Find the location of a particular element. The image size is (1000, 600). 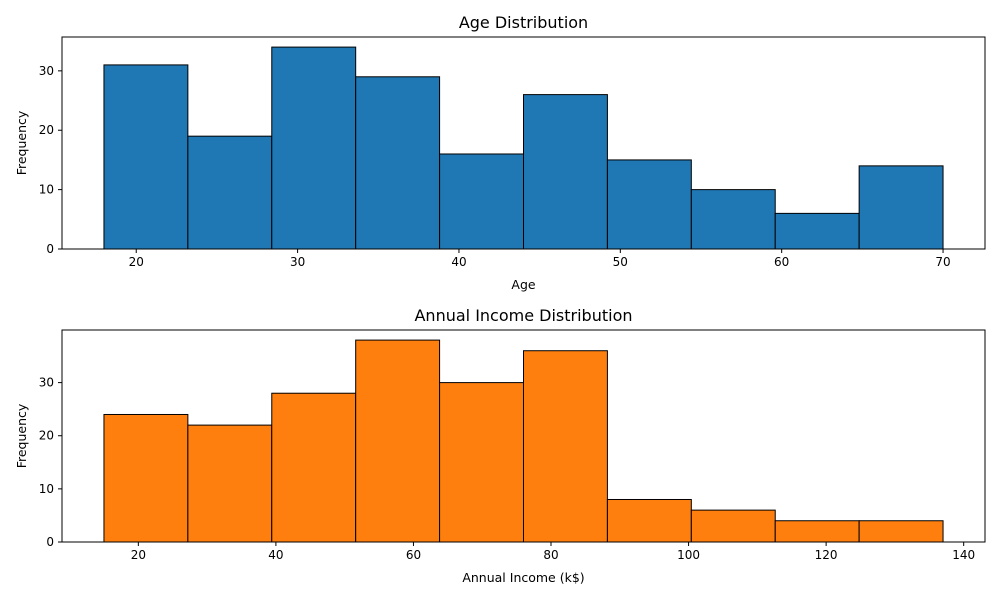

age-x-tick-label: 20 is located at coordinates (136, 262).